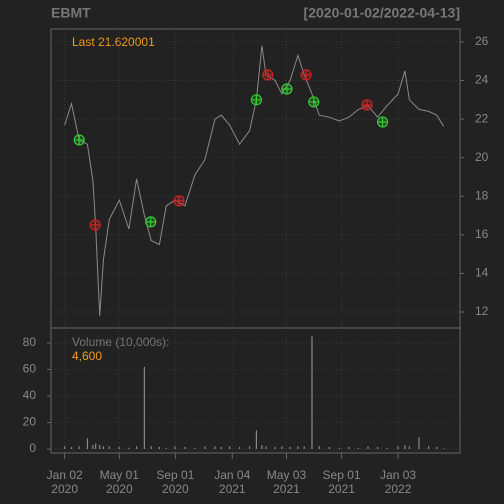  What do you see at coordinates (482, 80) in the screenshot?
I see `y-tick-label: 24` at bounding box center [482, 80].